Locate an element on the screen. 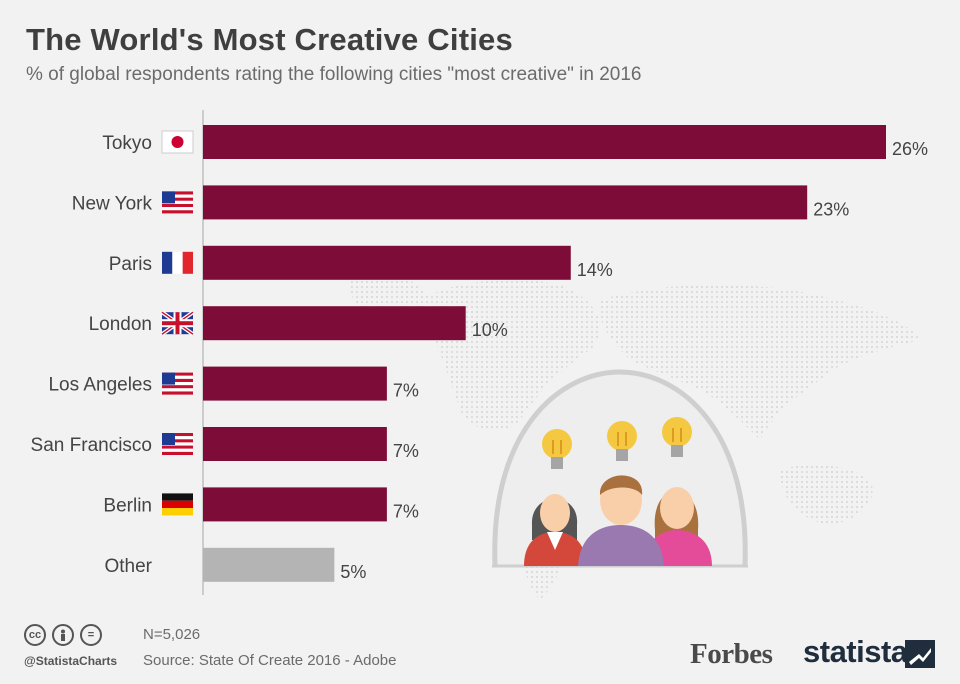 This screenshot has width=960, height=684. category-label: San Francisco is located at coordinates (91, 445).